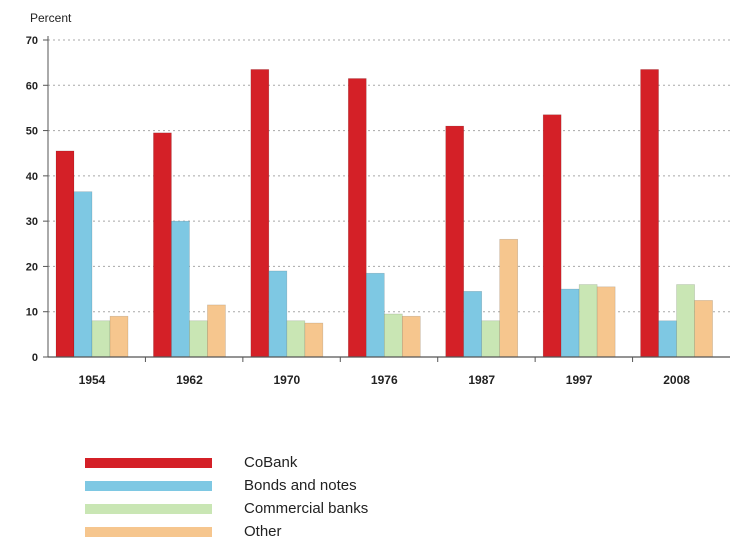 The height and width of the screenshot is (545, 735). Describe the element at coordinates (393, 335) in the screenshot. I see `bar-commercial-banks-1976` at that location.